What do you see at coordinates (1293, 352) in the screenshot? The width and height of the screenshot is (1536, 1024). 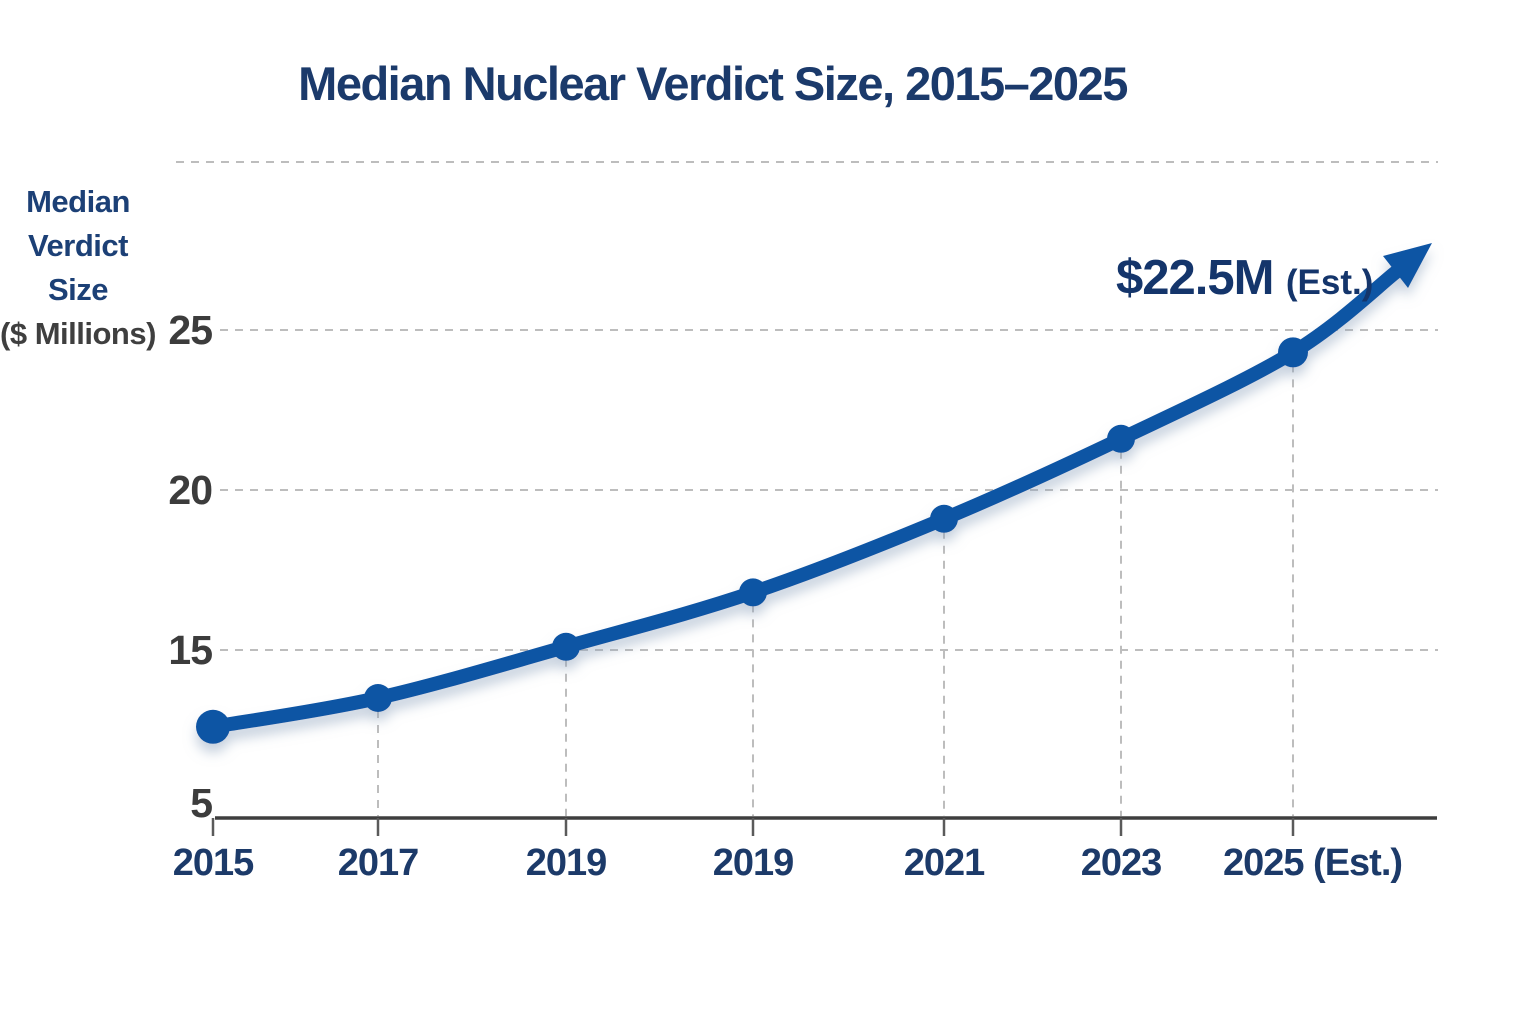 I see `data-point-2025-est-` at bounding box center [1293, 352].